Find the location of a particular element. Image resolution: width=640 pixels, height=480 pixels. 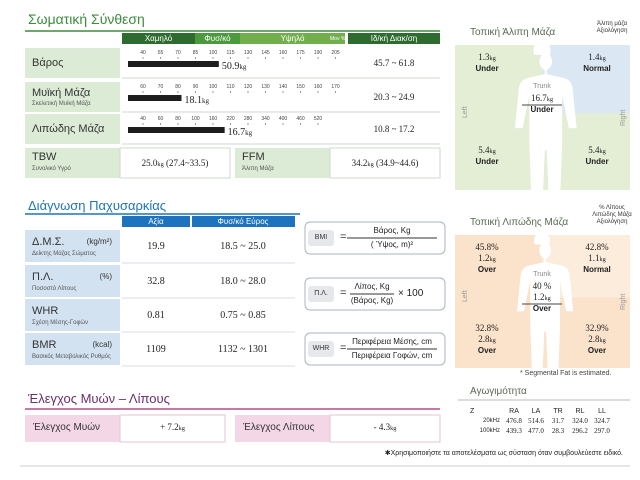

panel-title: Τοπική Άλιπη Μάζα is located at coordinates (513, 32).